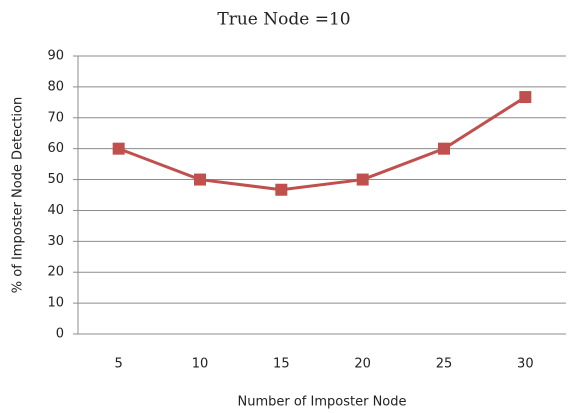 The image size is (568, 413). What do you see at coordinates (362, 364) in the screenshot?
I see `x-tick-label: 20` at bounding box center [362, 364].